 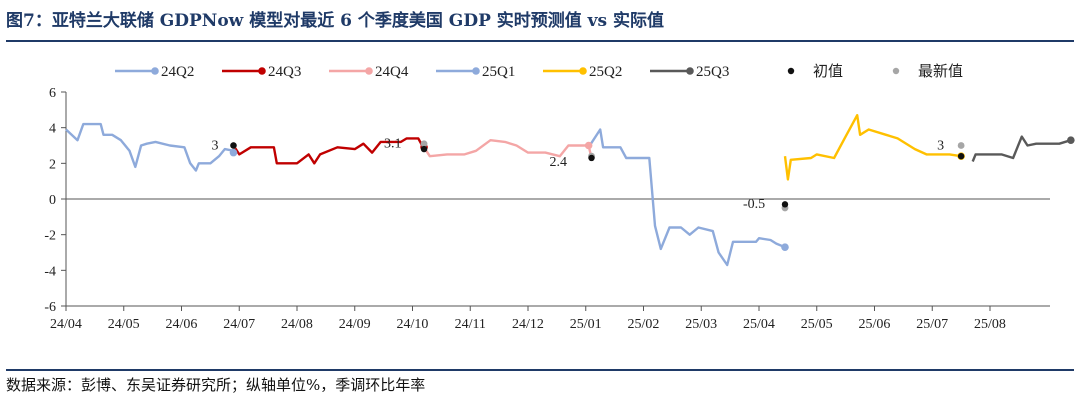 What do you see at coordinates (52, 129) in the screenshot?
I see `y-tick-label: 4` at bounding box center [52, 129].